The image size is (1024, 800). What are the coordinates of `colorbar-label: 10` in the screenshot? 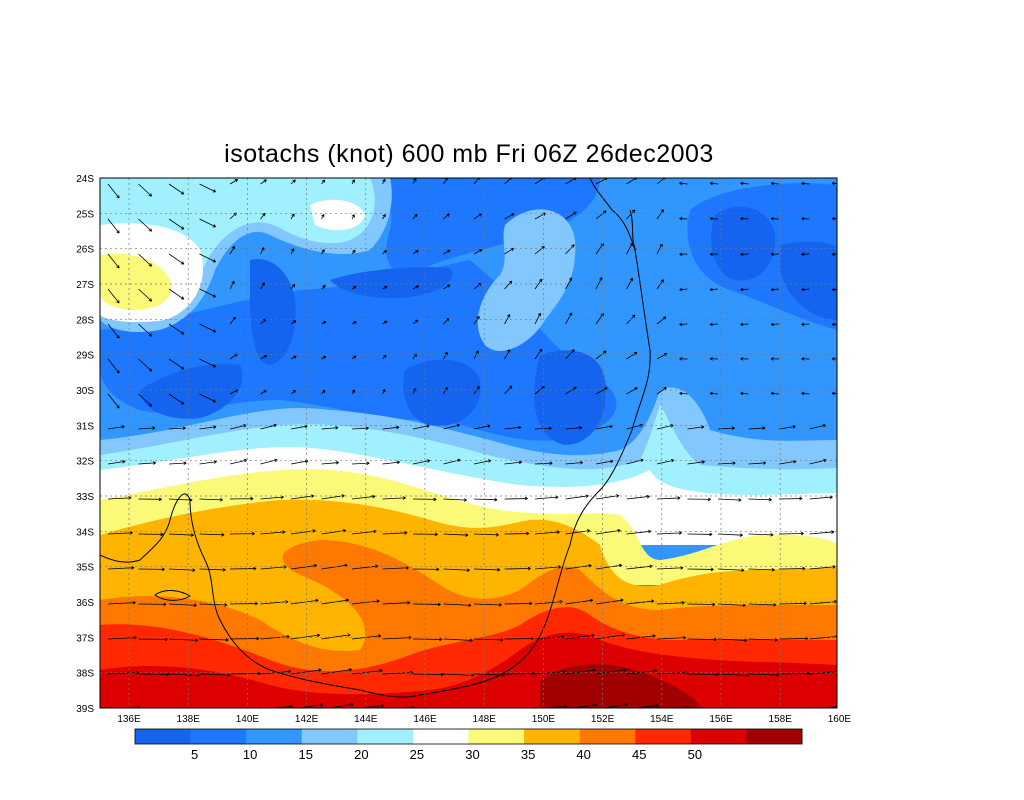 It's located at (250, 754).